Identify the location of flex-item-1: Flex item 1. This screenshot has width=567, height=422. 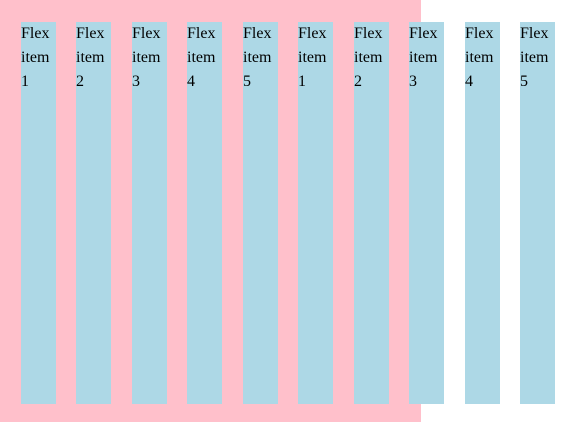
(38, 213).